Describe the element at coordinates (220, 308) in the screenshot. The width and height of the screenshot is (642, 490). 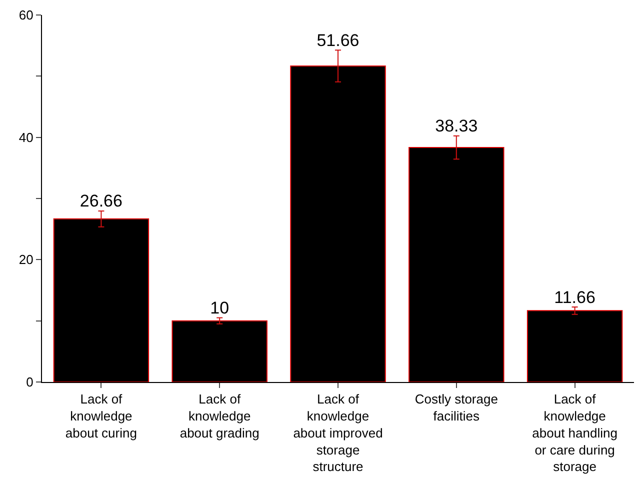
I see `data-label: 10` at that location.